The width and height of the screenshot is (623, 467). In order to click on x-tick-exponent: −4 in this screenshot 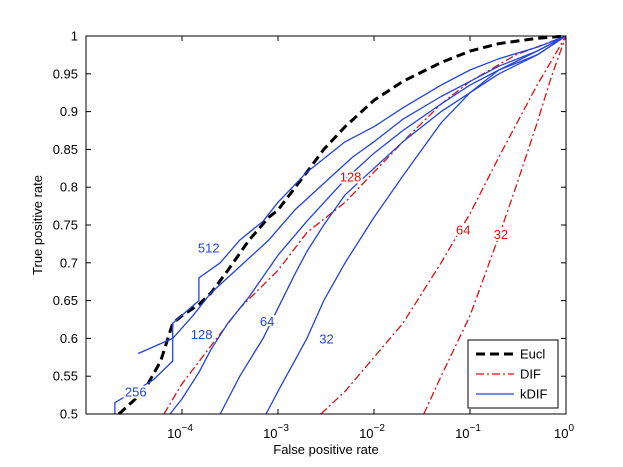, I will do `click(188, 428)`.